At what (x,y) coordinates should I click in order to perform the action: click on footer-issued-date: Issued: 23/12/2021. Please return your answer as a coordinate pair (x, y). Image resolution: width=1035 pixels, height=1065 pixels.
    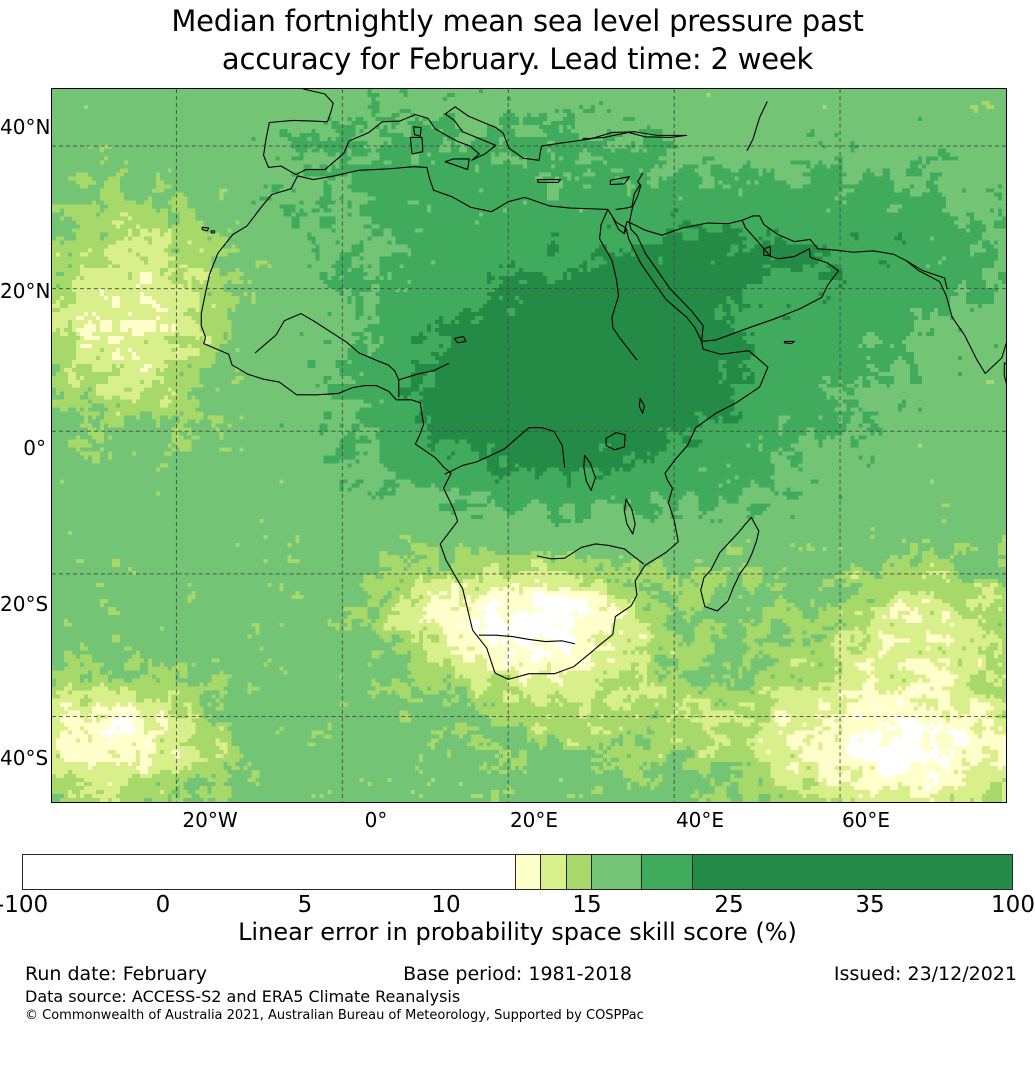
    Looking at the image, I should click on (925, 974).